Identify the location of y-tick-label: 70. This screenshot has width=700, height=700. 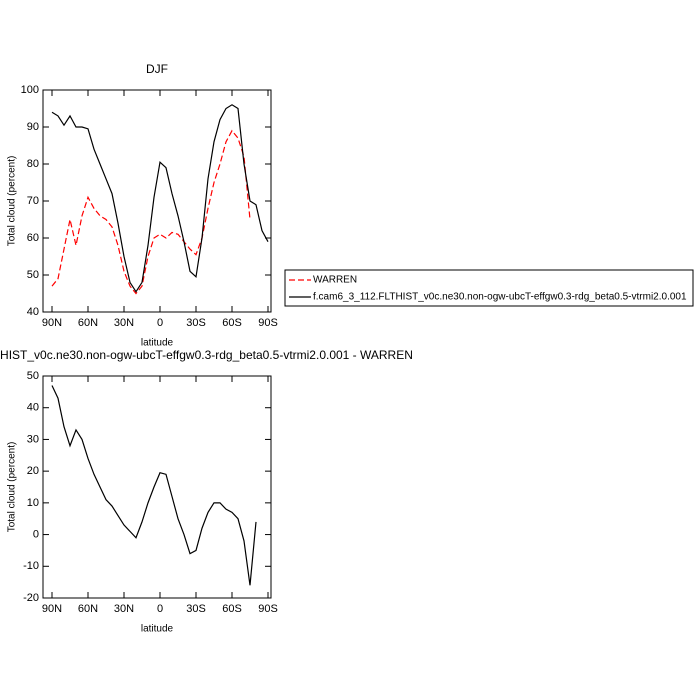
(33, 201).